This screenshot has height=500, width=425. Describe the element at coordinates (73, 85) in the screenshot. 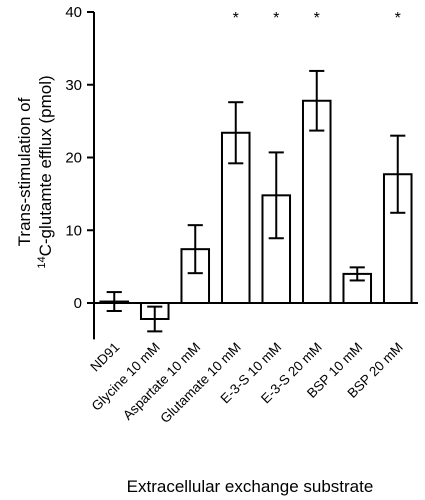

I see `y-tick-label: 30` at that location.